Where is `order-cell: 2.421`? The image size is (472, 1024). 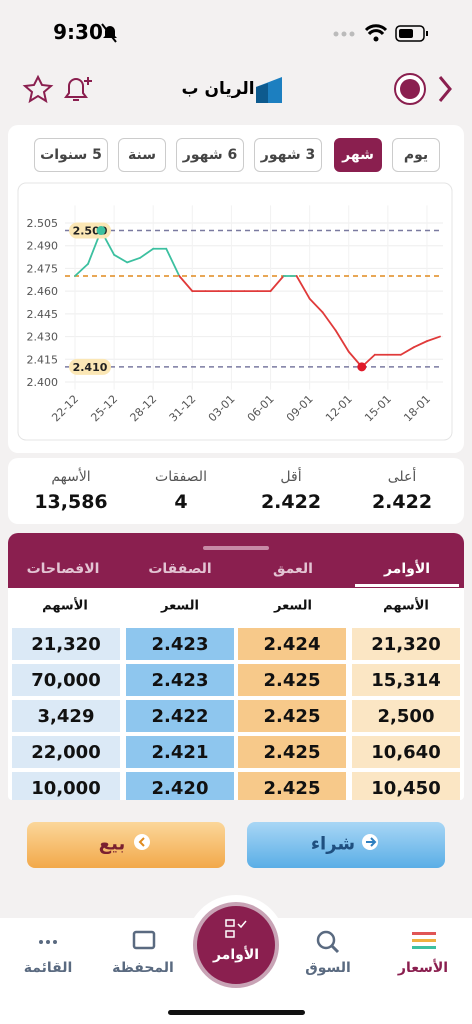
order-cell: 2.421 is located at coordinates (180, 752).